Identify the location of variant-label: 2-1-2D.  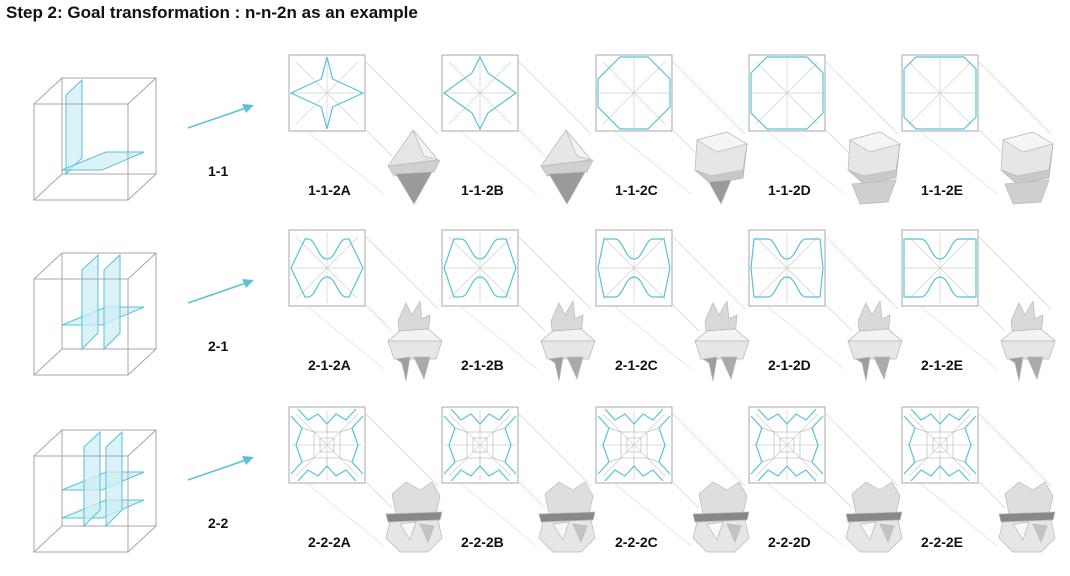
(789, 365).